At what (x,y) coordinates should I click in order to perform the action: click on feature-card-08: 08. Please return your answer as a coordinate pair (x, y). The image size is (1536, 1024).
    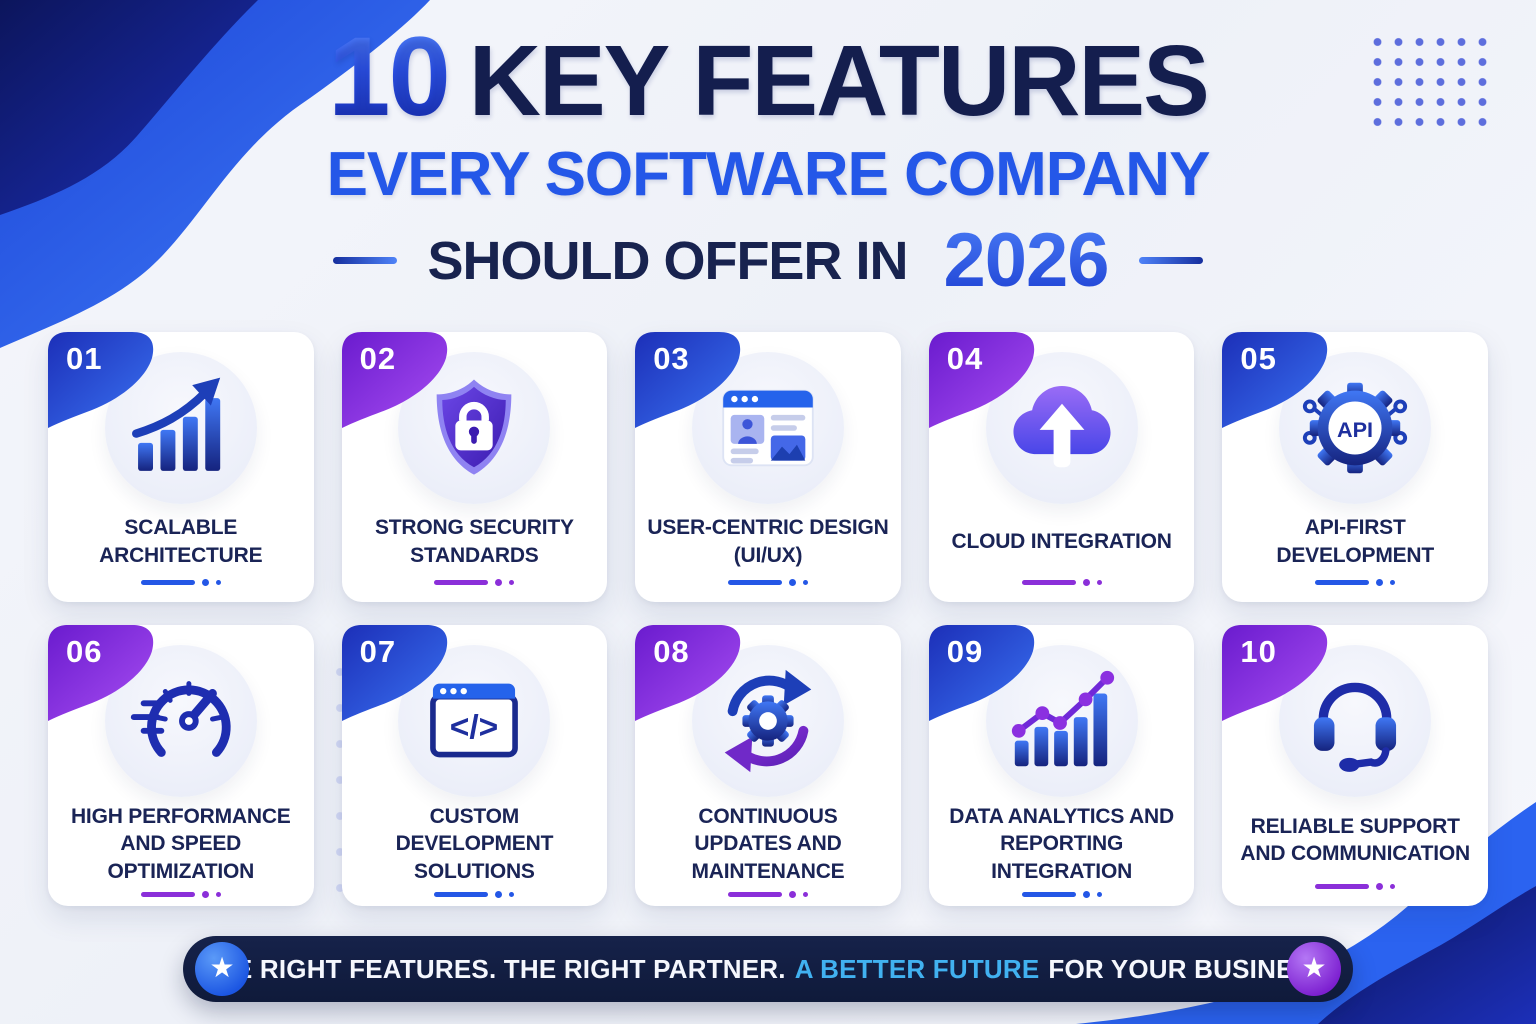
    Looking at the image, I should click on (768, 765).